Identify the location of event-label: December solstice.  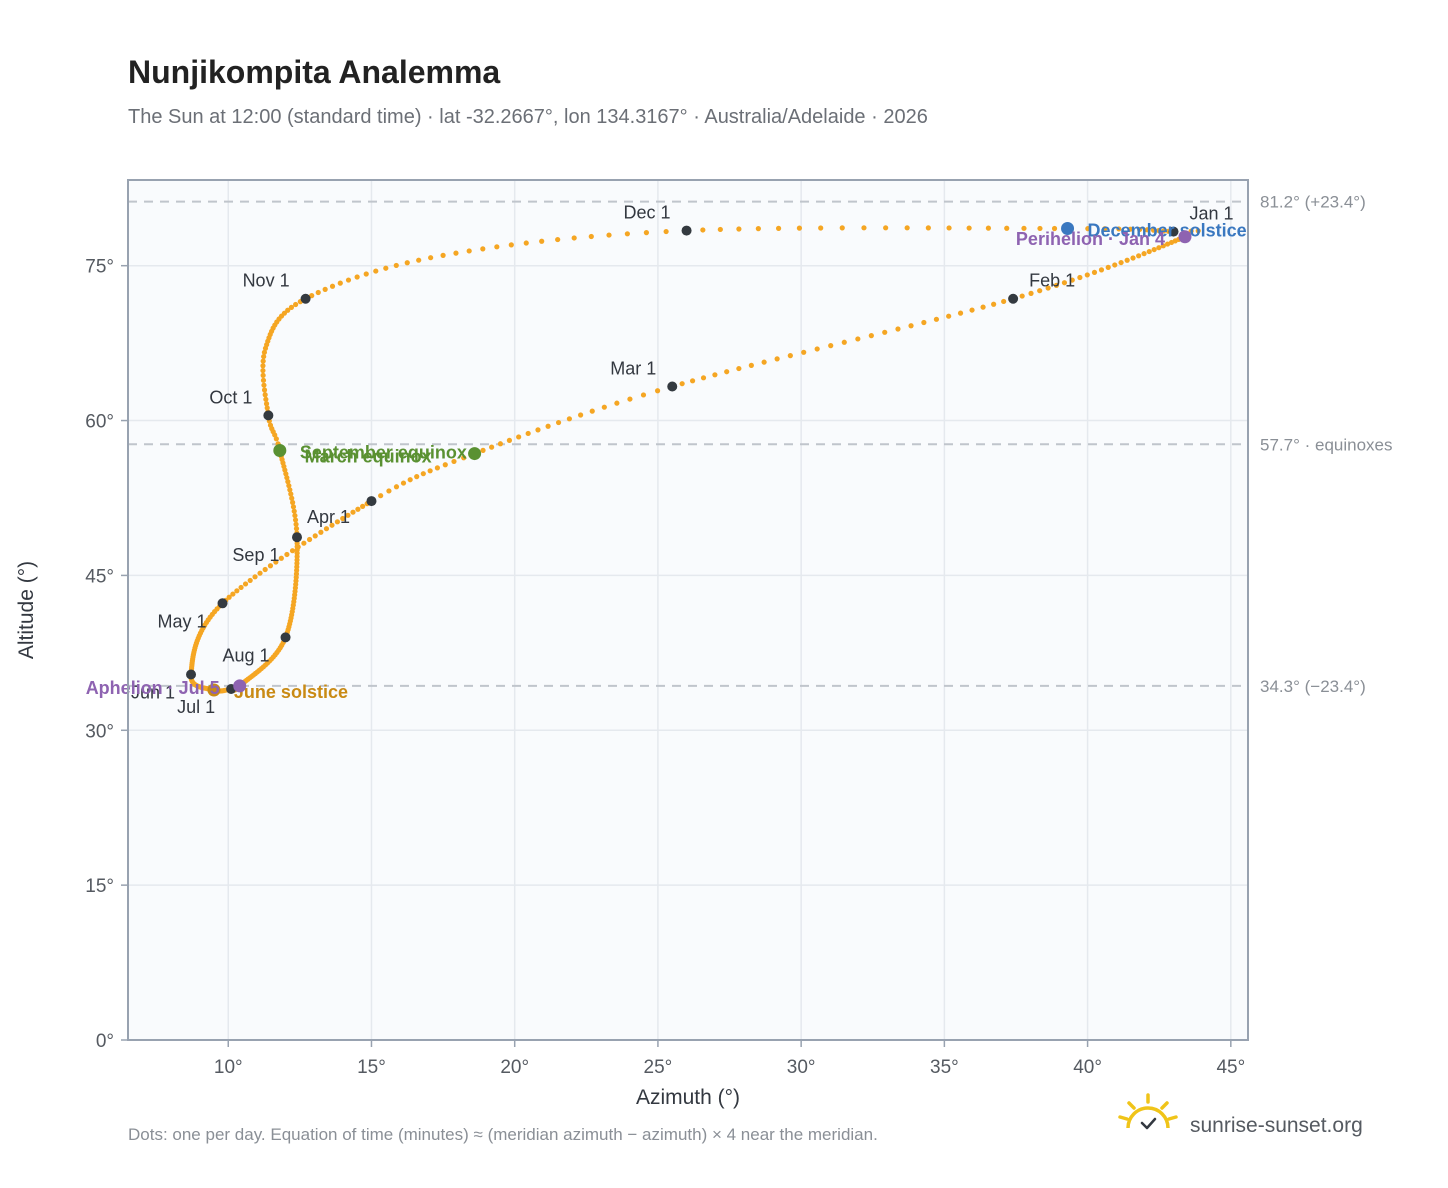
(1167, 231).